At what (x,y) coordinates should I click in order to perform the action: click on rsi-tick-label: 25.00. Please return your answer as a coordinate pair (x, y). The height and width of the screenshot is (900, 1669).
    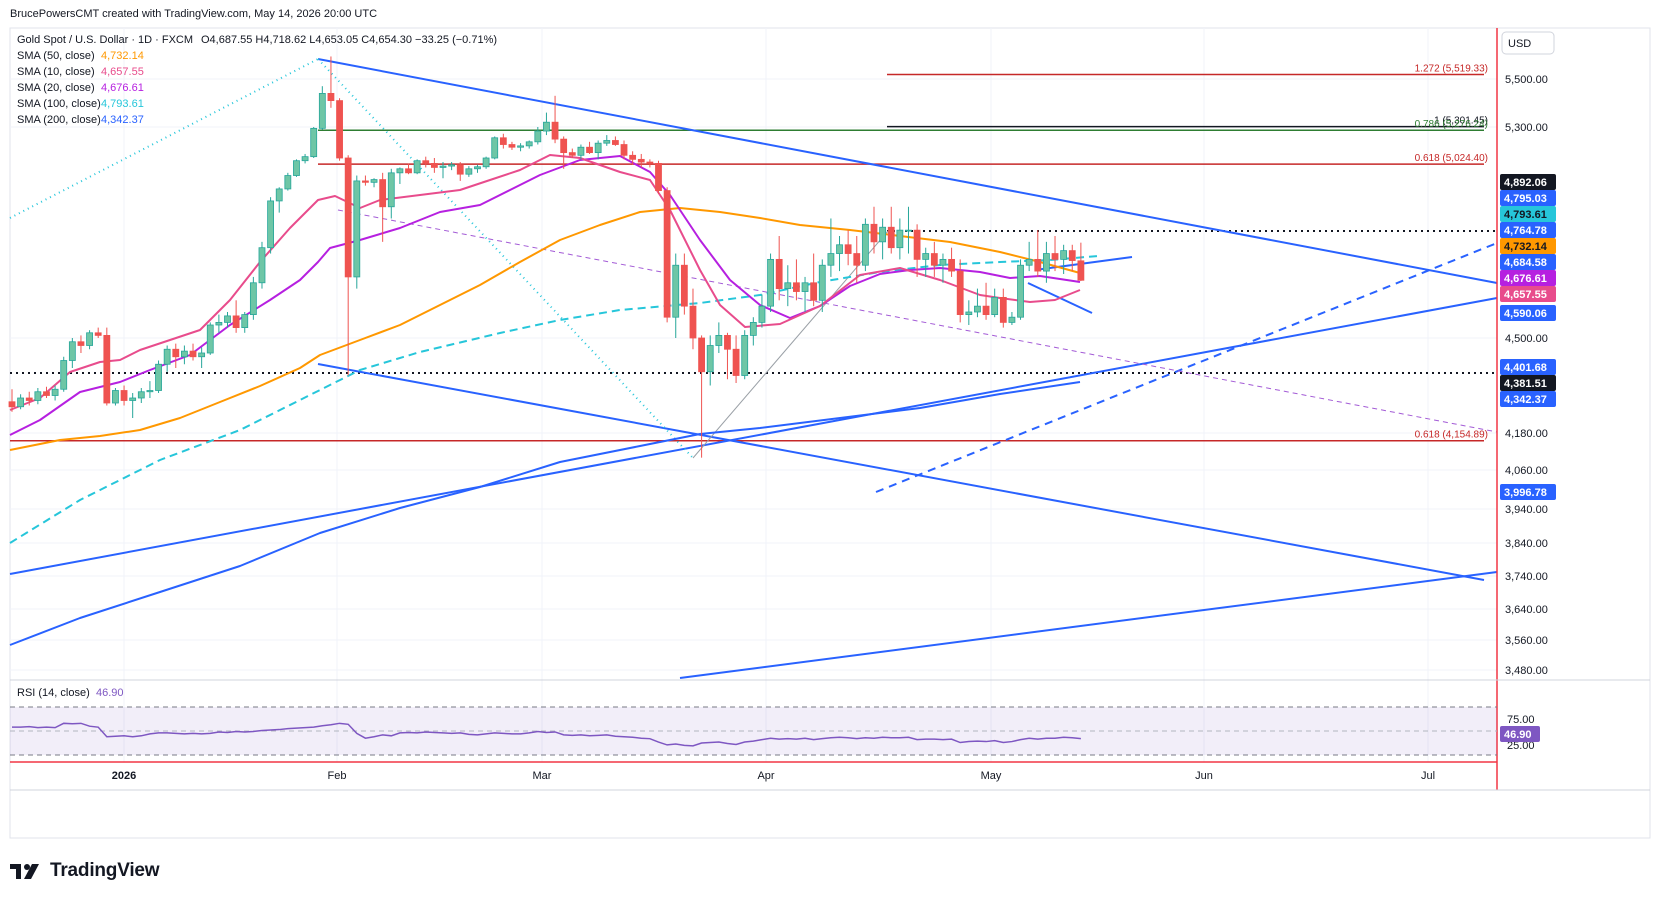
    Looking at the image, I should click on (1521, 746).